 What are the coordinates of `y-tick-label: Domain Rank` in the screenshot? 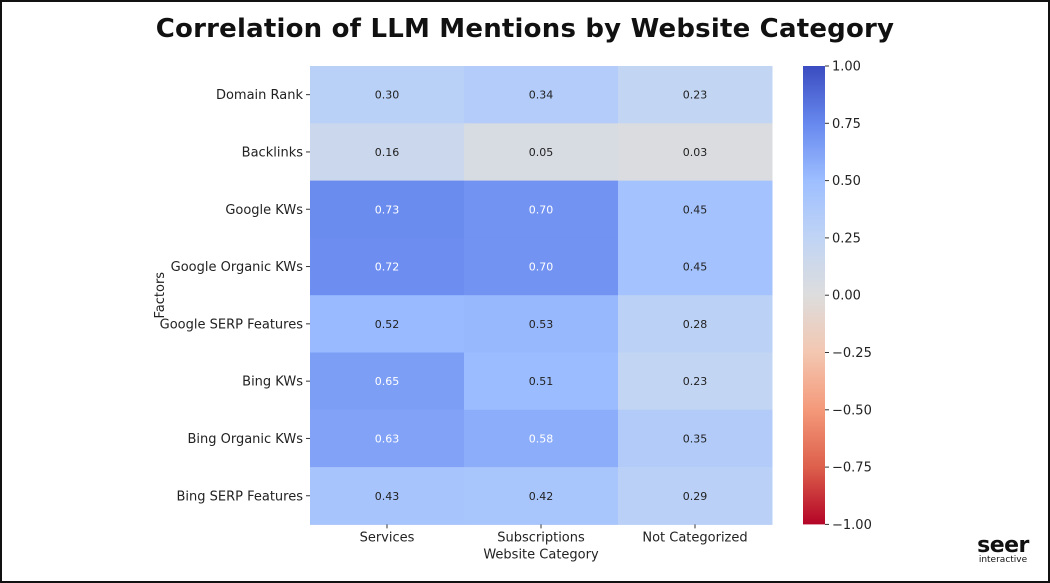 It's located at (260, 95).